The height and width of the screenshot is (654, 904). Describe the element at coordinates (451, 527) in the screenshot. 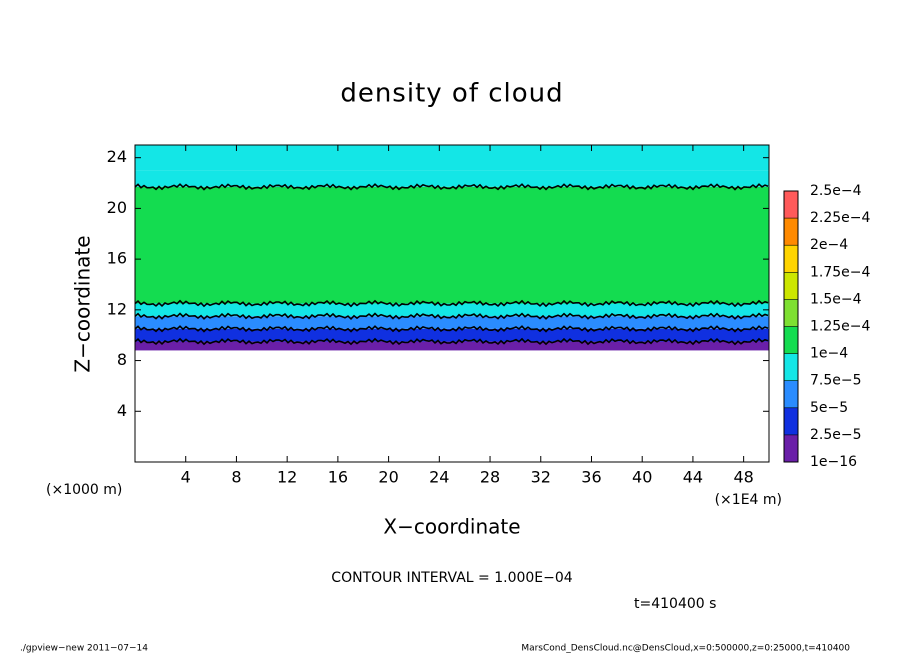

I see `x-axis-label: X−coordinate` at that location.